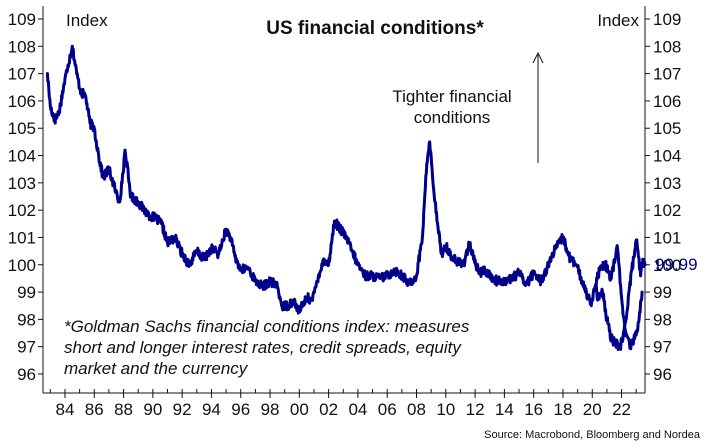  Describe the element at coordinates (182, 409) in the screenshot. I see `x-tick-label: 92` at that location.